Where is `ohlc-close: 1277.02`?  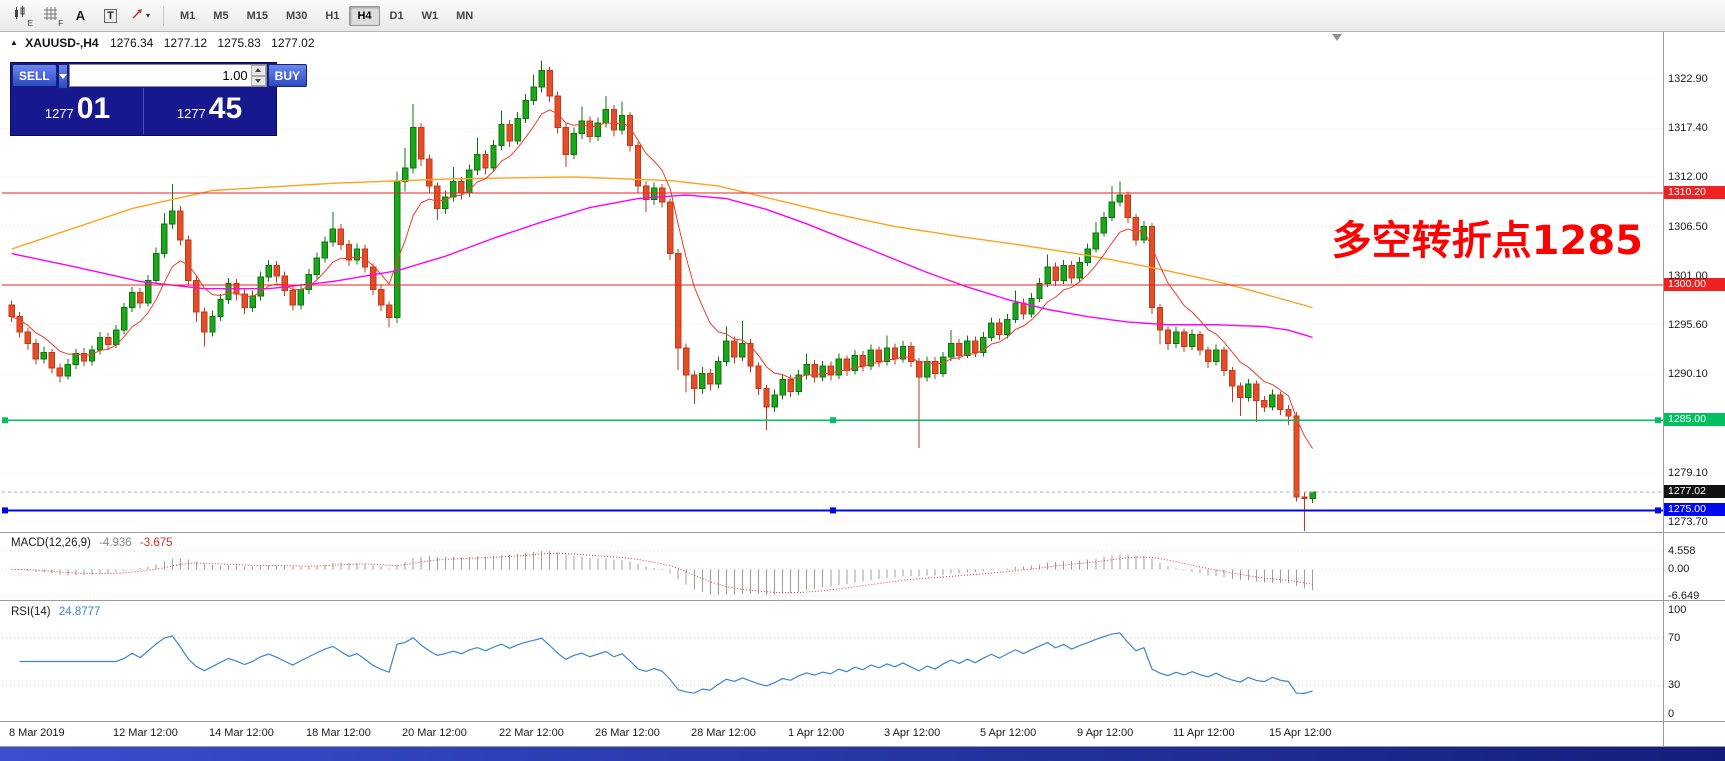 ohlc-close: 1277.02 is located at coordinates (293, 43).